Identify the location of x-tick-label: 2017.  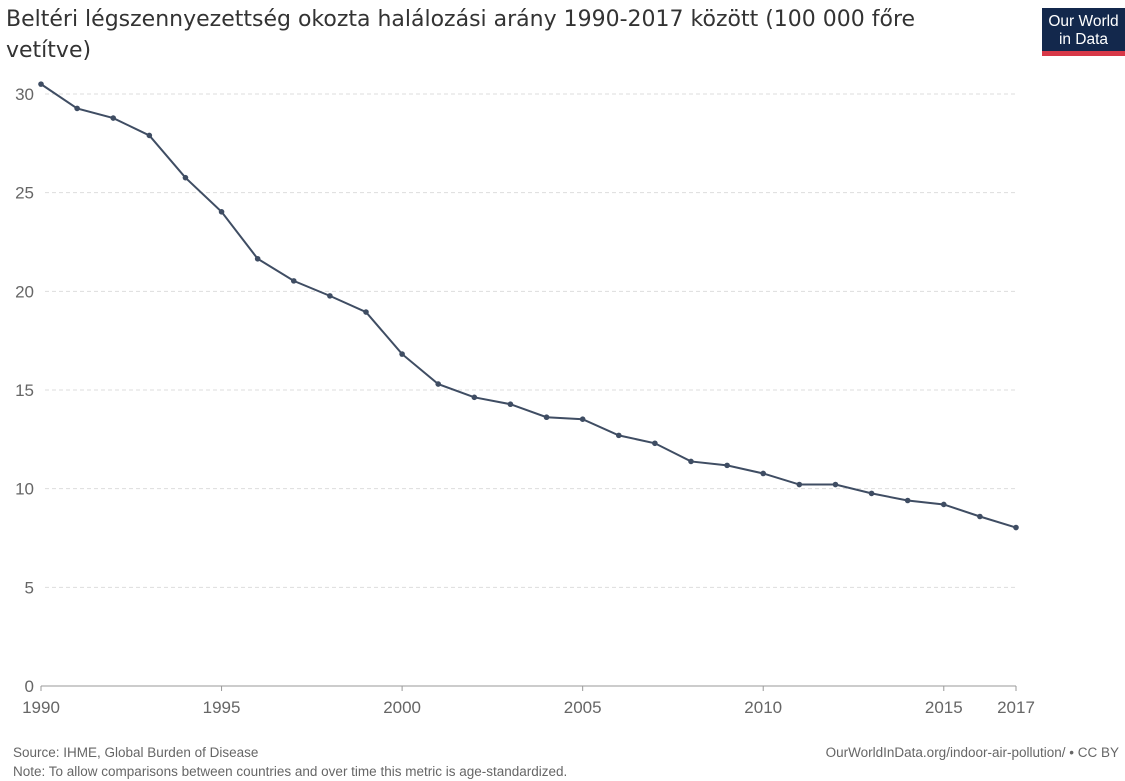
(1016, 707).